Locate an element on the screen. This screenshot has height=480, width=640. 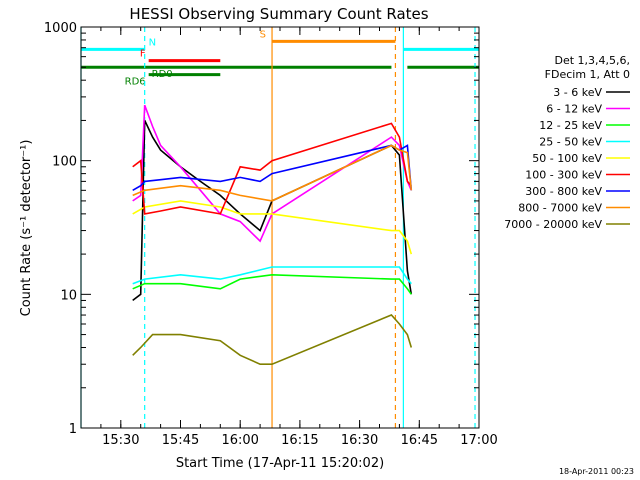
legend-title-1: FDecim 1, Att 0 is located at coordinates (587, 74).